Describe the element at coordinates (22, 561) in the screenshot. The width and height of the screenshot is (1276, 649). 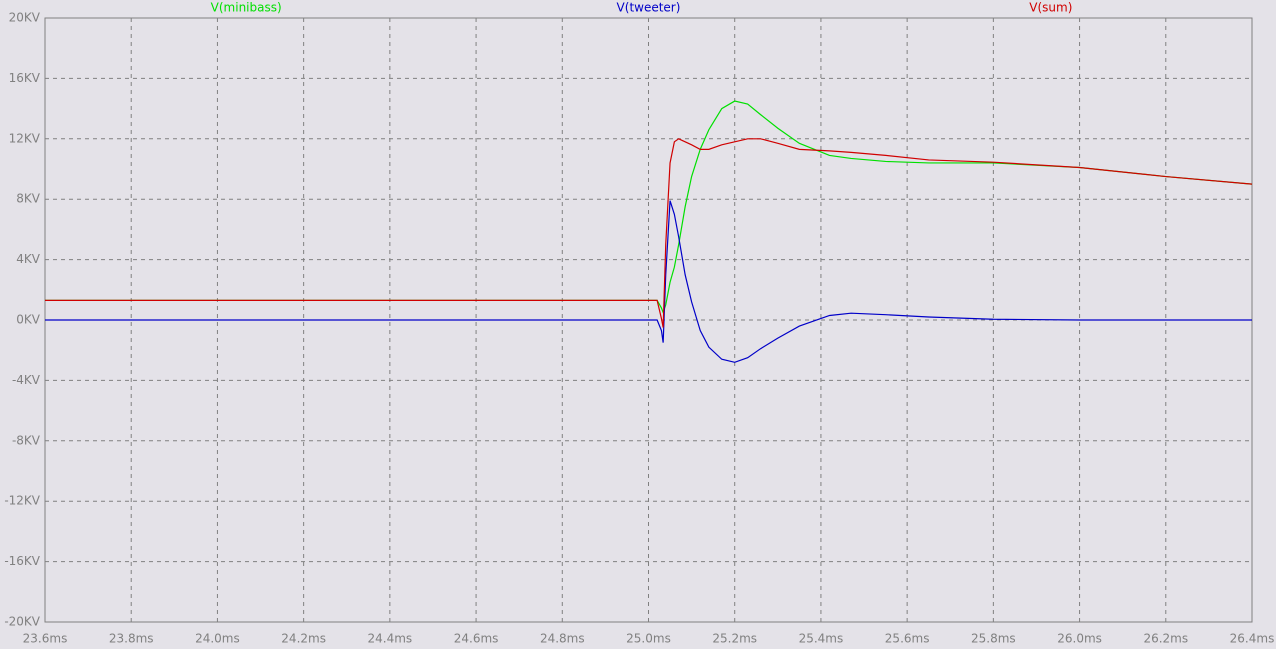
I see `y-tick-label: -16KV` at that location.